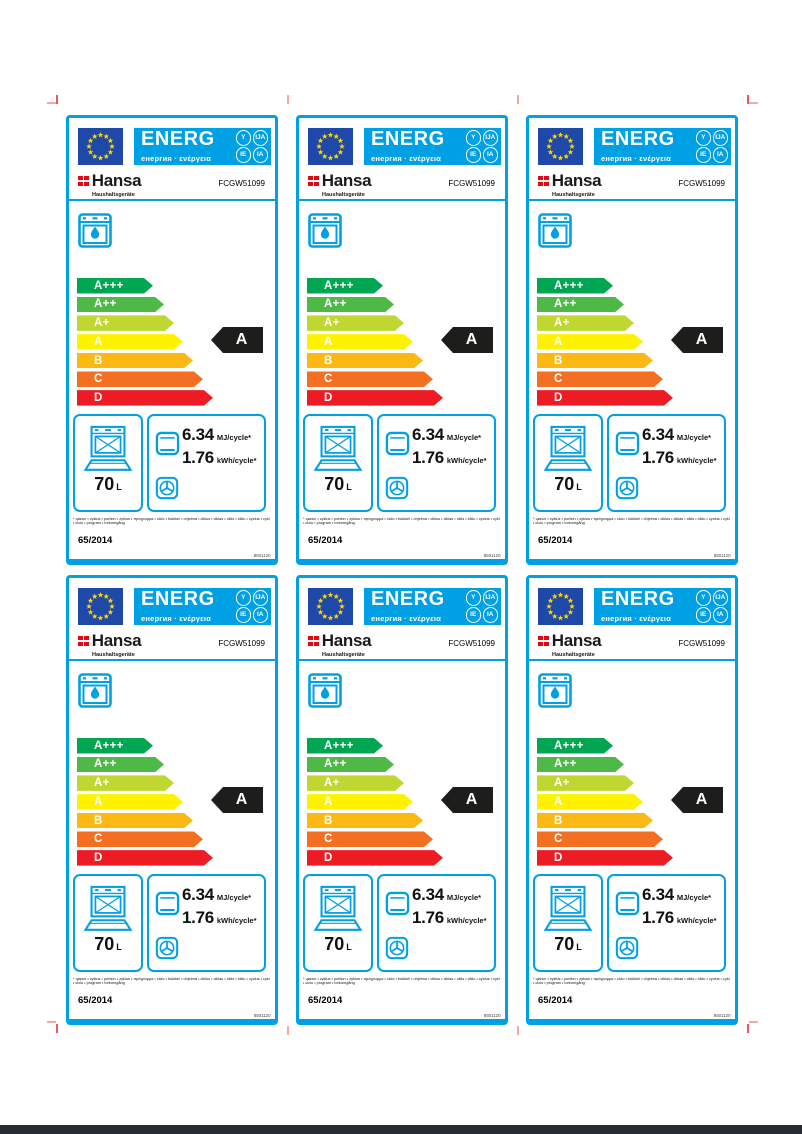 This screenshot has height=1134, width=802. I want to click on gas-oven-icon, so click(325, 230).